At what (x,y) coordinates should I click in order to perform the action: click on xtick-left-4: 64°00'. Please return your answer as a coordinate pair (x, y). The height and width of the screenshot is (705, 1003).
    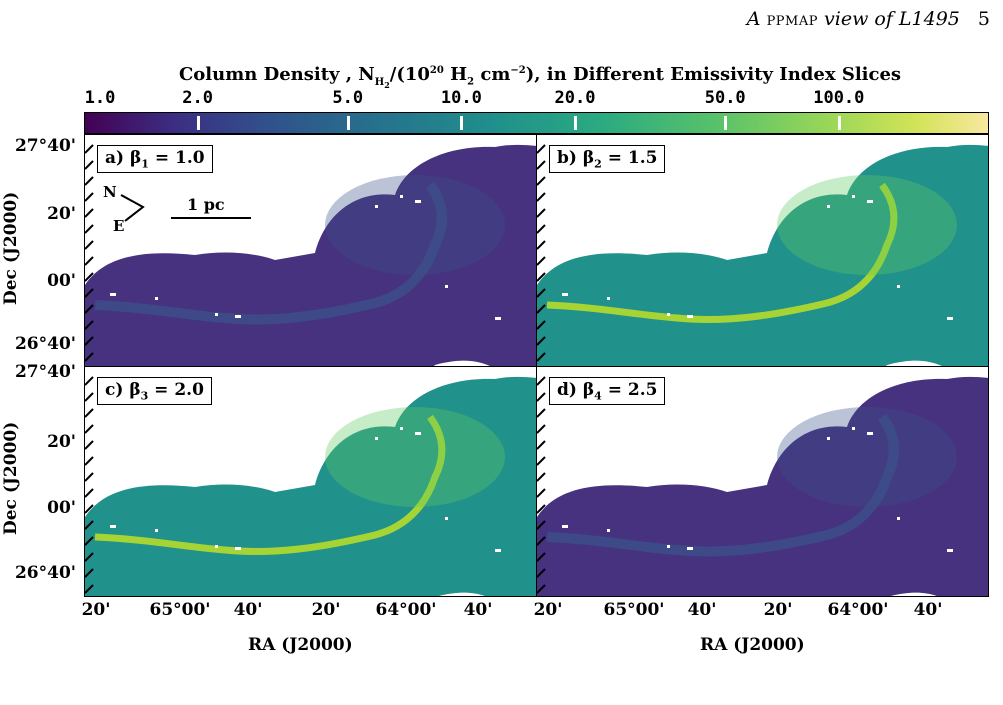
    Looking at the image, I should click on (406, 610).